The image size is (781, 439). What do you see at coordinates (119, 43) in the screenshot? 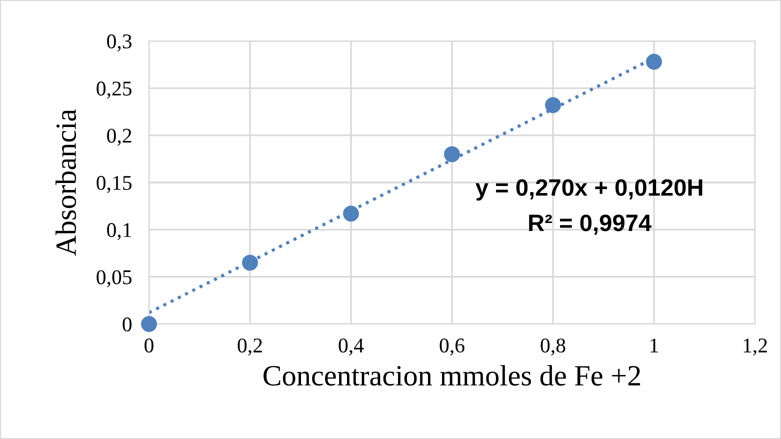
I see `y-tick-label: 0,3` at bounding box center [119, 43].